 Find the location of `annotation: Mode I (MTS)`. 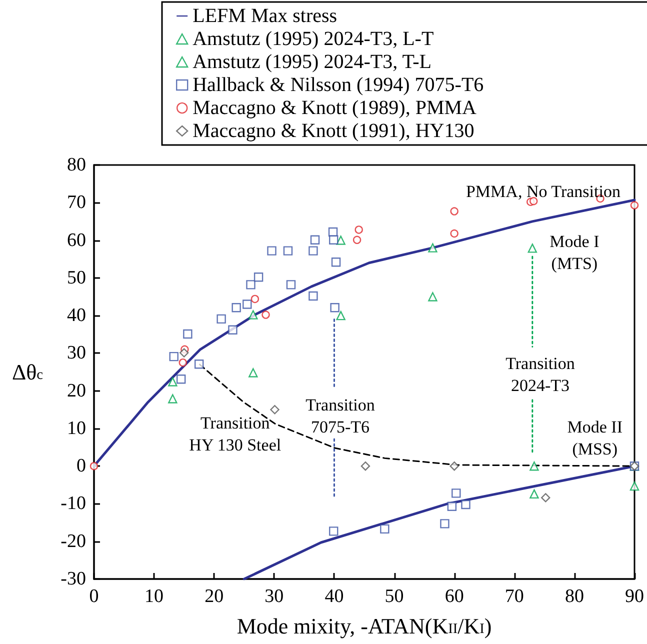

annotation: Mode I (MTS) is located at coordinates (575, 252).